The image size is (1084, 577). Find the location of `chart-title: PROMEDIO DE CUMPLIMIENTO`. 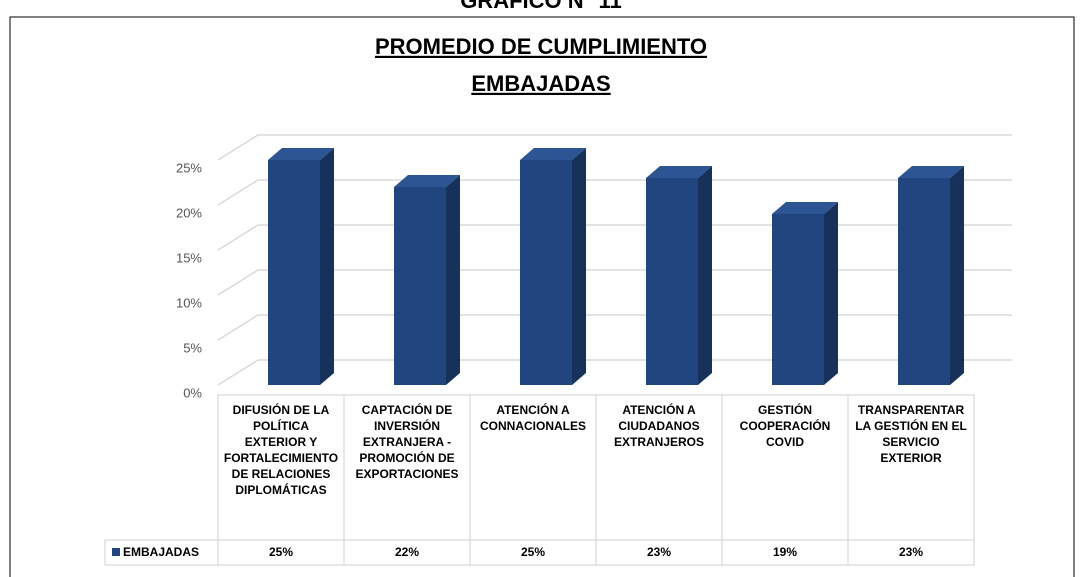

chart-title: PROMEDIO DE CUMPLIMIENTO is located at coordinates (541, 46).